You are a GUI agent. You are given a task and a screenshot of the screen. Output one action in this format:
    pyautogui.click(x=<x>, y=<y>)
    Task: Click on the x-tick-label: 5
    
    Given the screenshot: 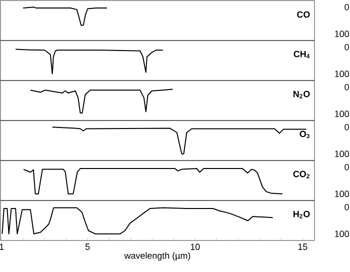 What is the action you would take?
    pyautogui.click(x=87, y=247)
    